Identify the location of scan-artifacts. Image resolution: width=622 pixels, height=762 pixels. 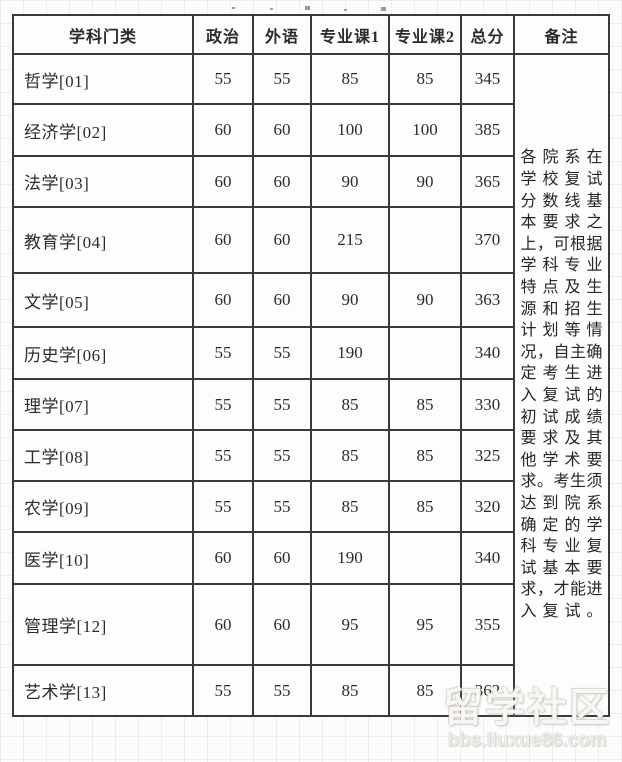
(233, 8).